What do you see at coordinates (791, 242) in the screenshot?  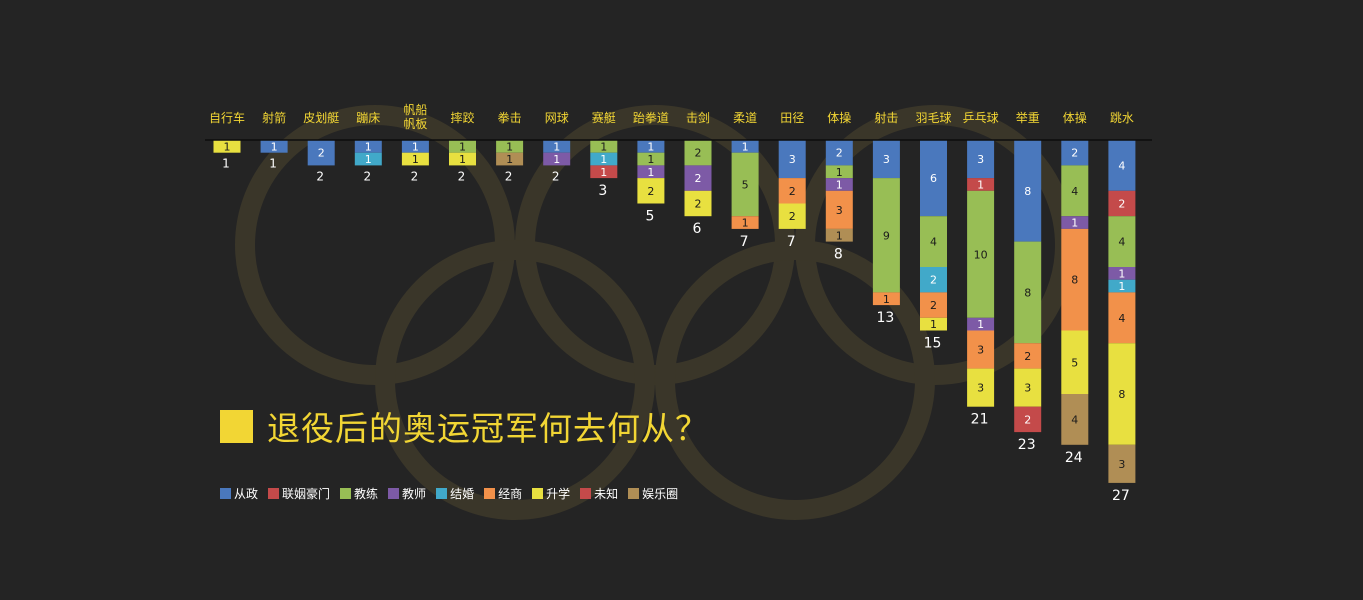 I see `bar-total-label: 7` at bounding box center [791, 242].